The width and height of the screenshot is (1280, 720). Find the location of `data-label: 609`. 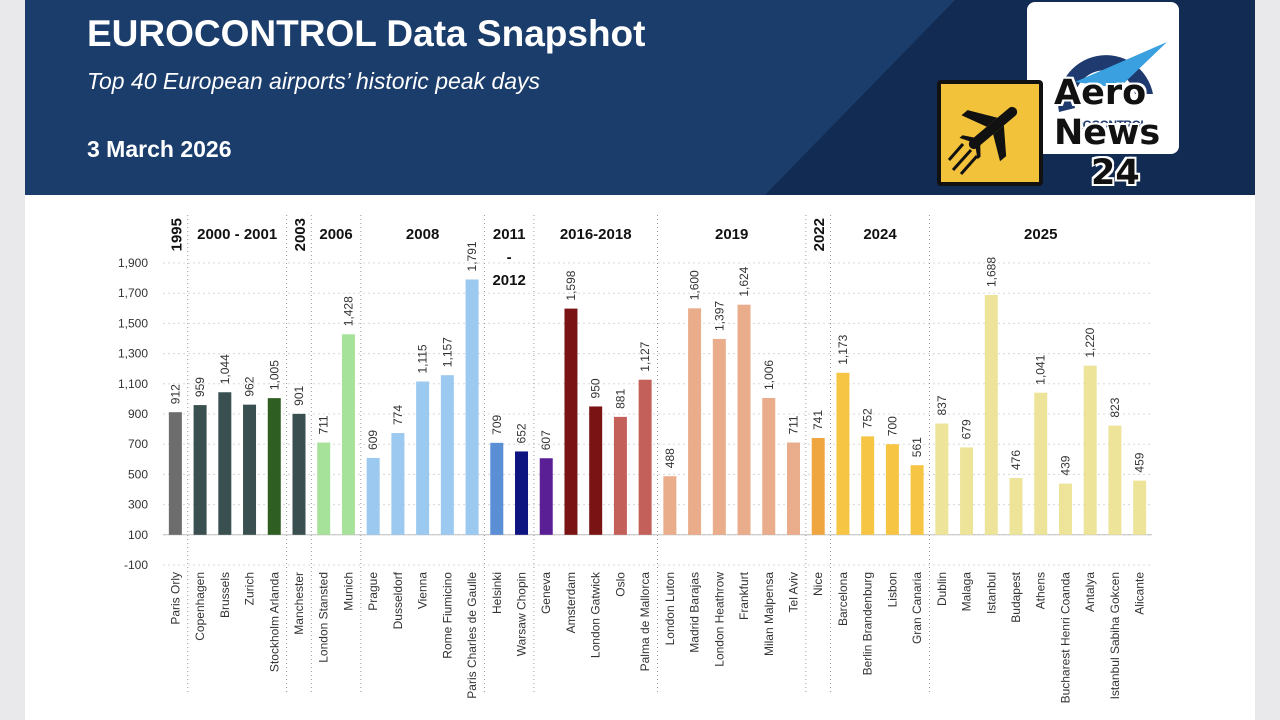

data-label: 609 is located at coordinates (373, 440).